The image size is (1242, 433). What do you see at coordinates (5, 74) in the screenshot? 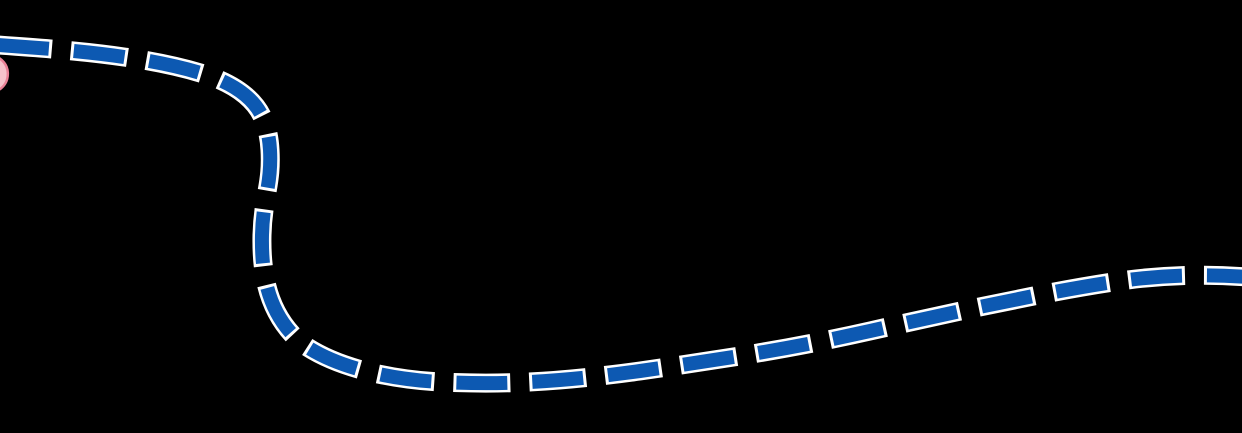
I see `pink-marker-fragment-icon` at bounding box center [5, 74].